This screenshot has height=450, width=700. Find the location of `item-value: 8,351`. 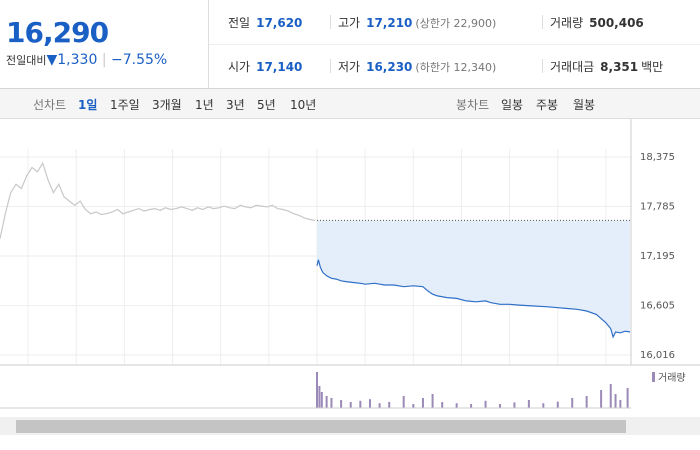

item-value: 8,351 is located at coordinates (619, 67).